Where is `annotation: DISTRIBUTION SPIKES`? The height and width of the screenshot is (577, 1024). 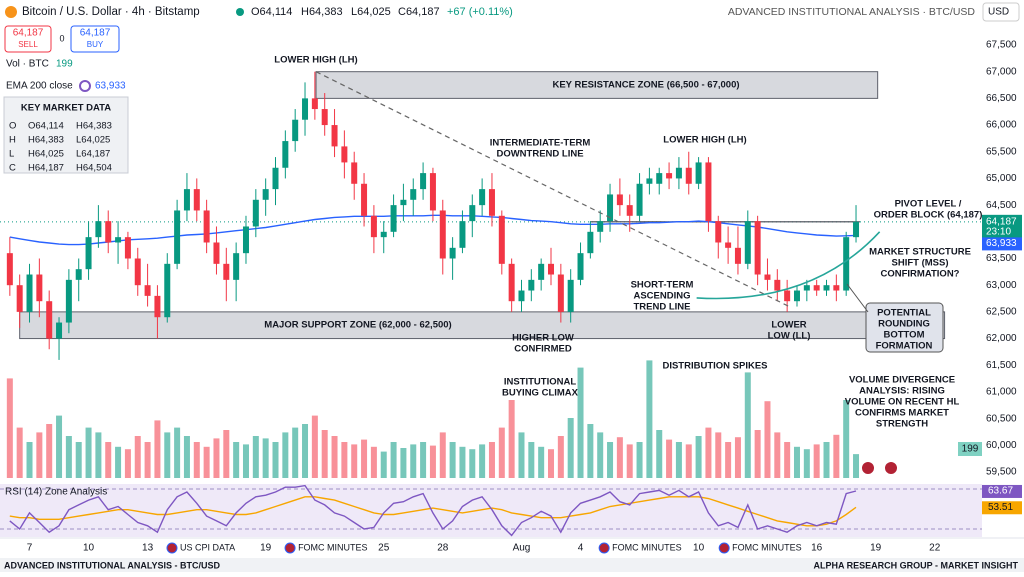
annotation: DISTRIBUTION SPIKES is located at coordinates (714, 366).